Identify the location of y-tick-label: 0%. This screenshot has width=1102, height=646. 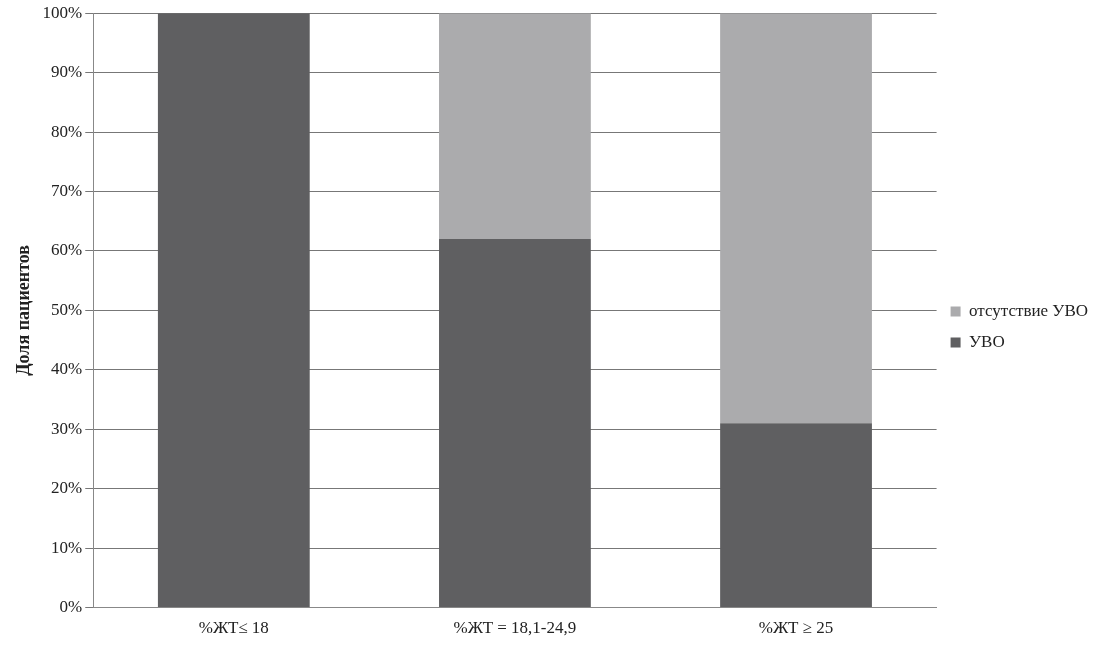
(71, 607).